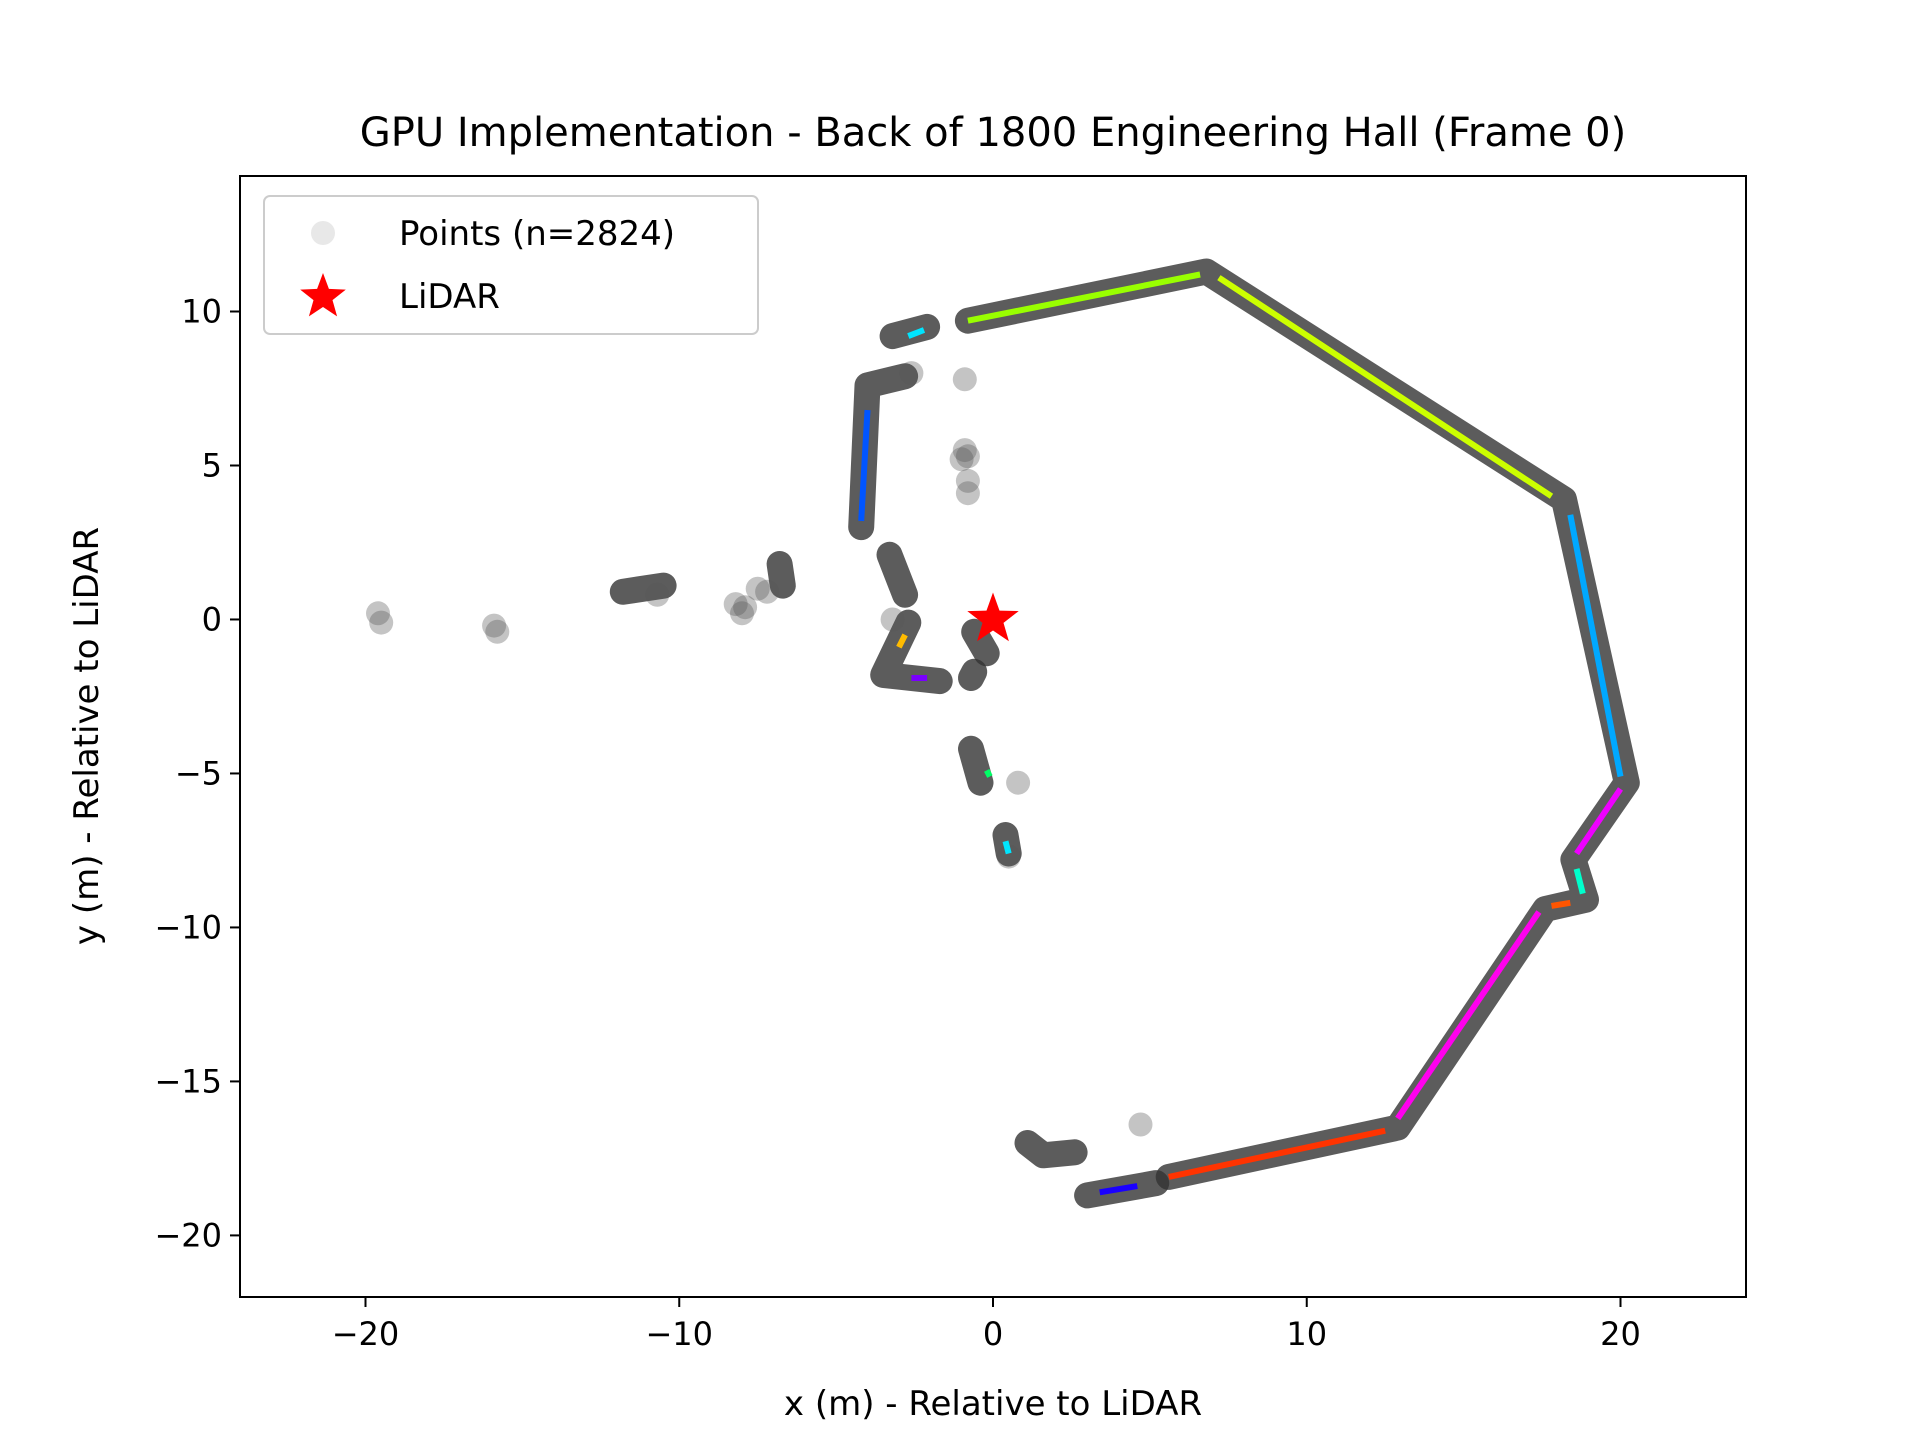  I want to click on legend-label-lidar: LiDAR, so click(449, 297).